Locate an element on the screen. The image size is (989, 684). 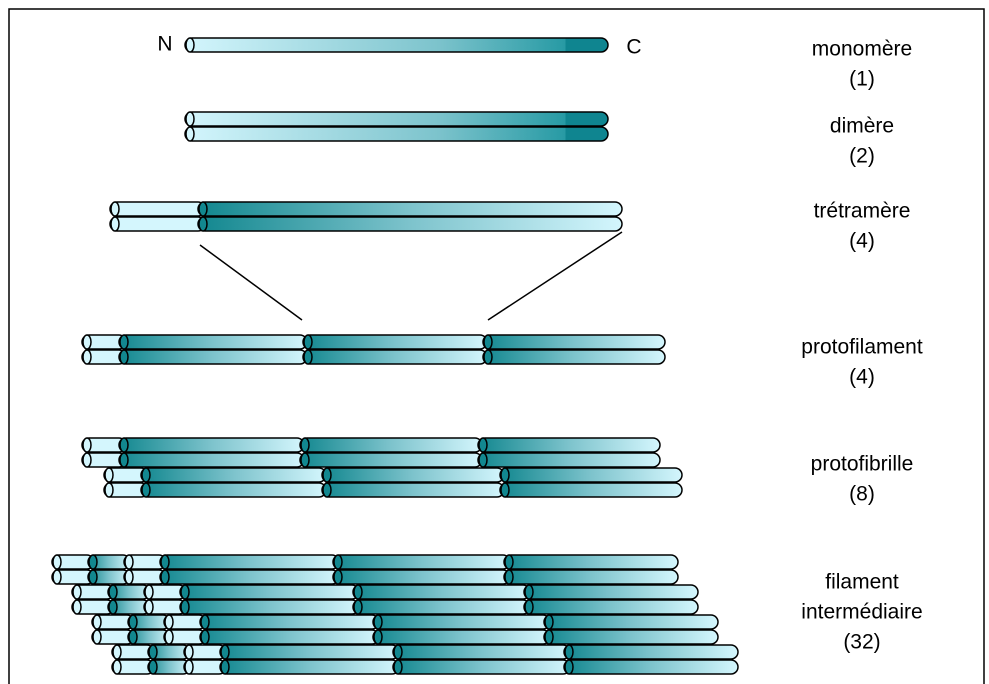
n-terminus: N is located at coordinates (164, 44).